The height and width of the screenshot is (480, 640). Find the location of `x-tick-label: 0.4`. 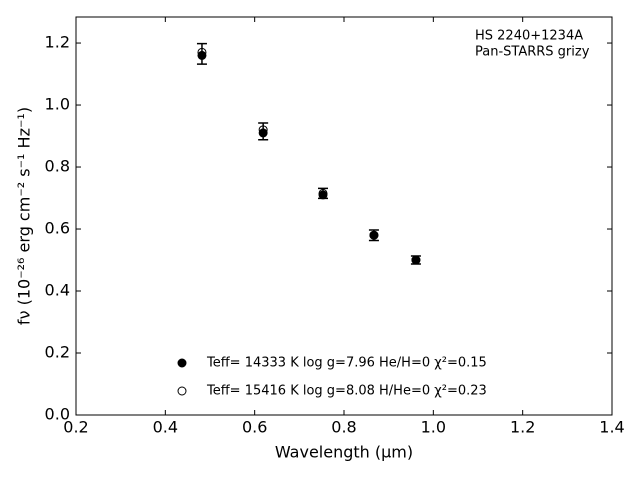

x-tick-label: 0.4 is located at coordinates (165, 427).